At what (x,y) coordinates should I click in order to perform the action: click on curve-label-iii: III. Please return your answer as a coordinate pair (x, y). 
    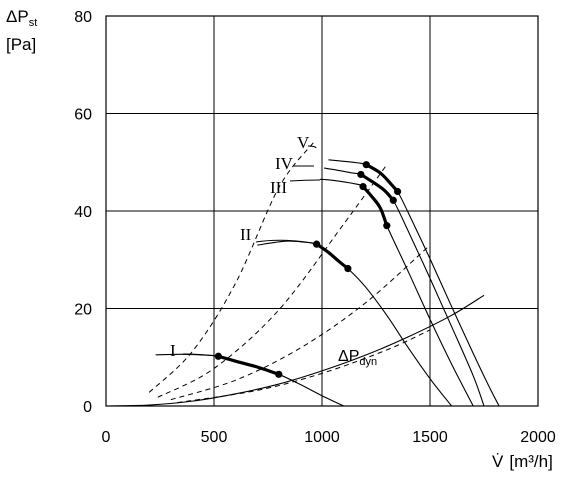
    Looking at the image, I should click on (278, 187).